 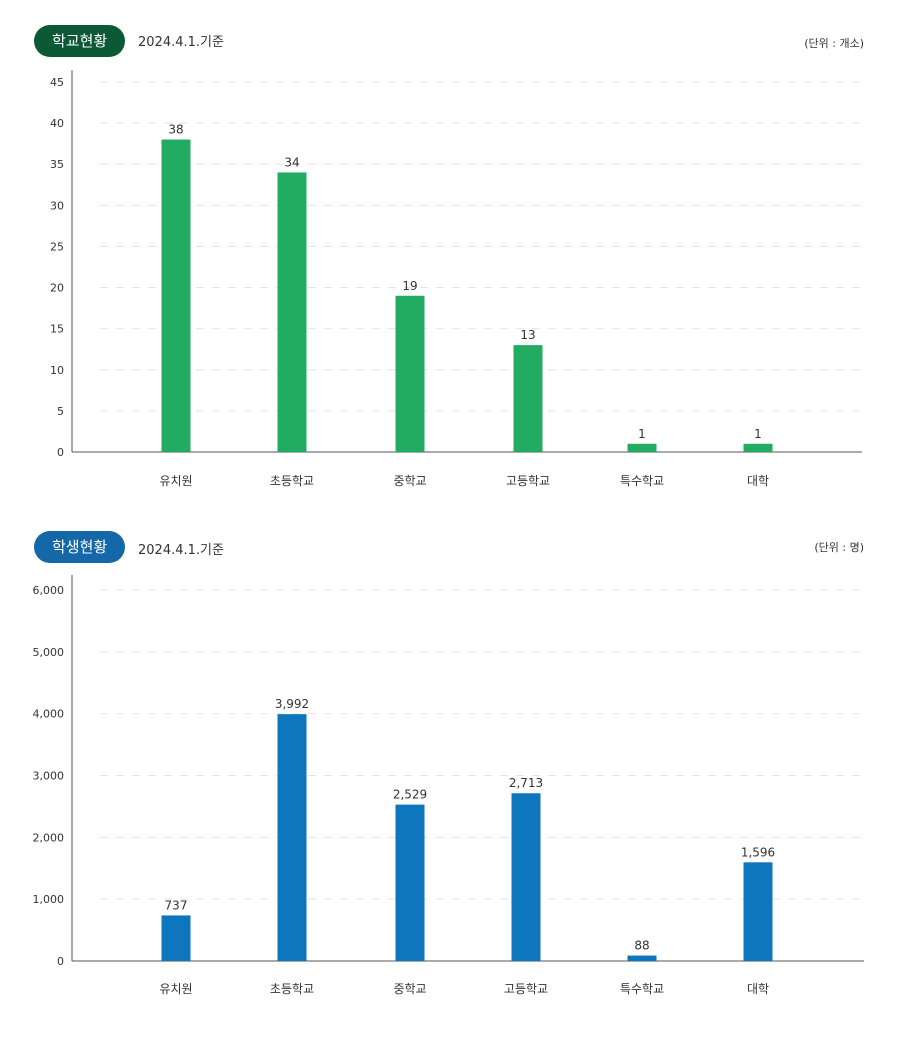 What do you see at coordinates (410, 795) in the screenshot?
I see `bar-value-label: 2,529` at bounding box center [410, 795].